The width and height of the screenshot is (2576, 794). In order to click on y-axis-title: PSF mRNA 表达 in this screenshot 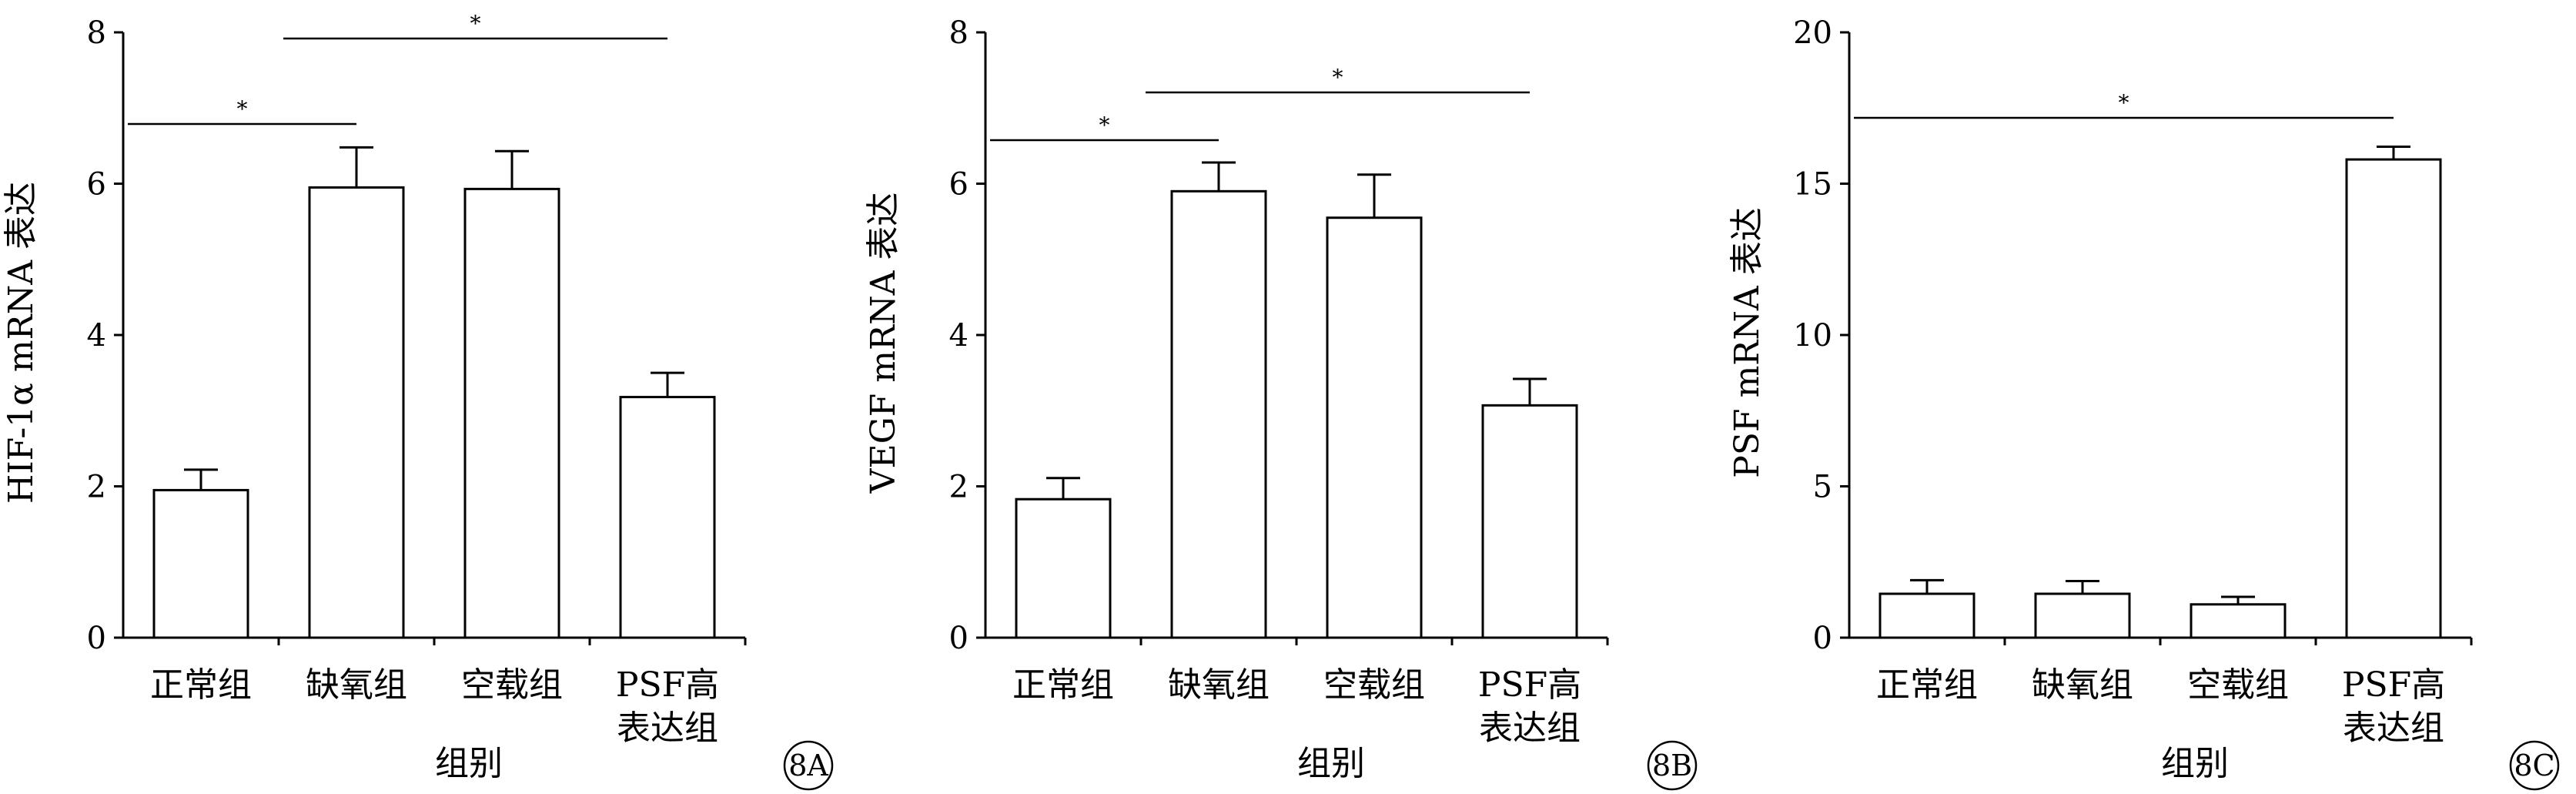, I will do `click(1748, 342)`.